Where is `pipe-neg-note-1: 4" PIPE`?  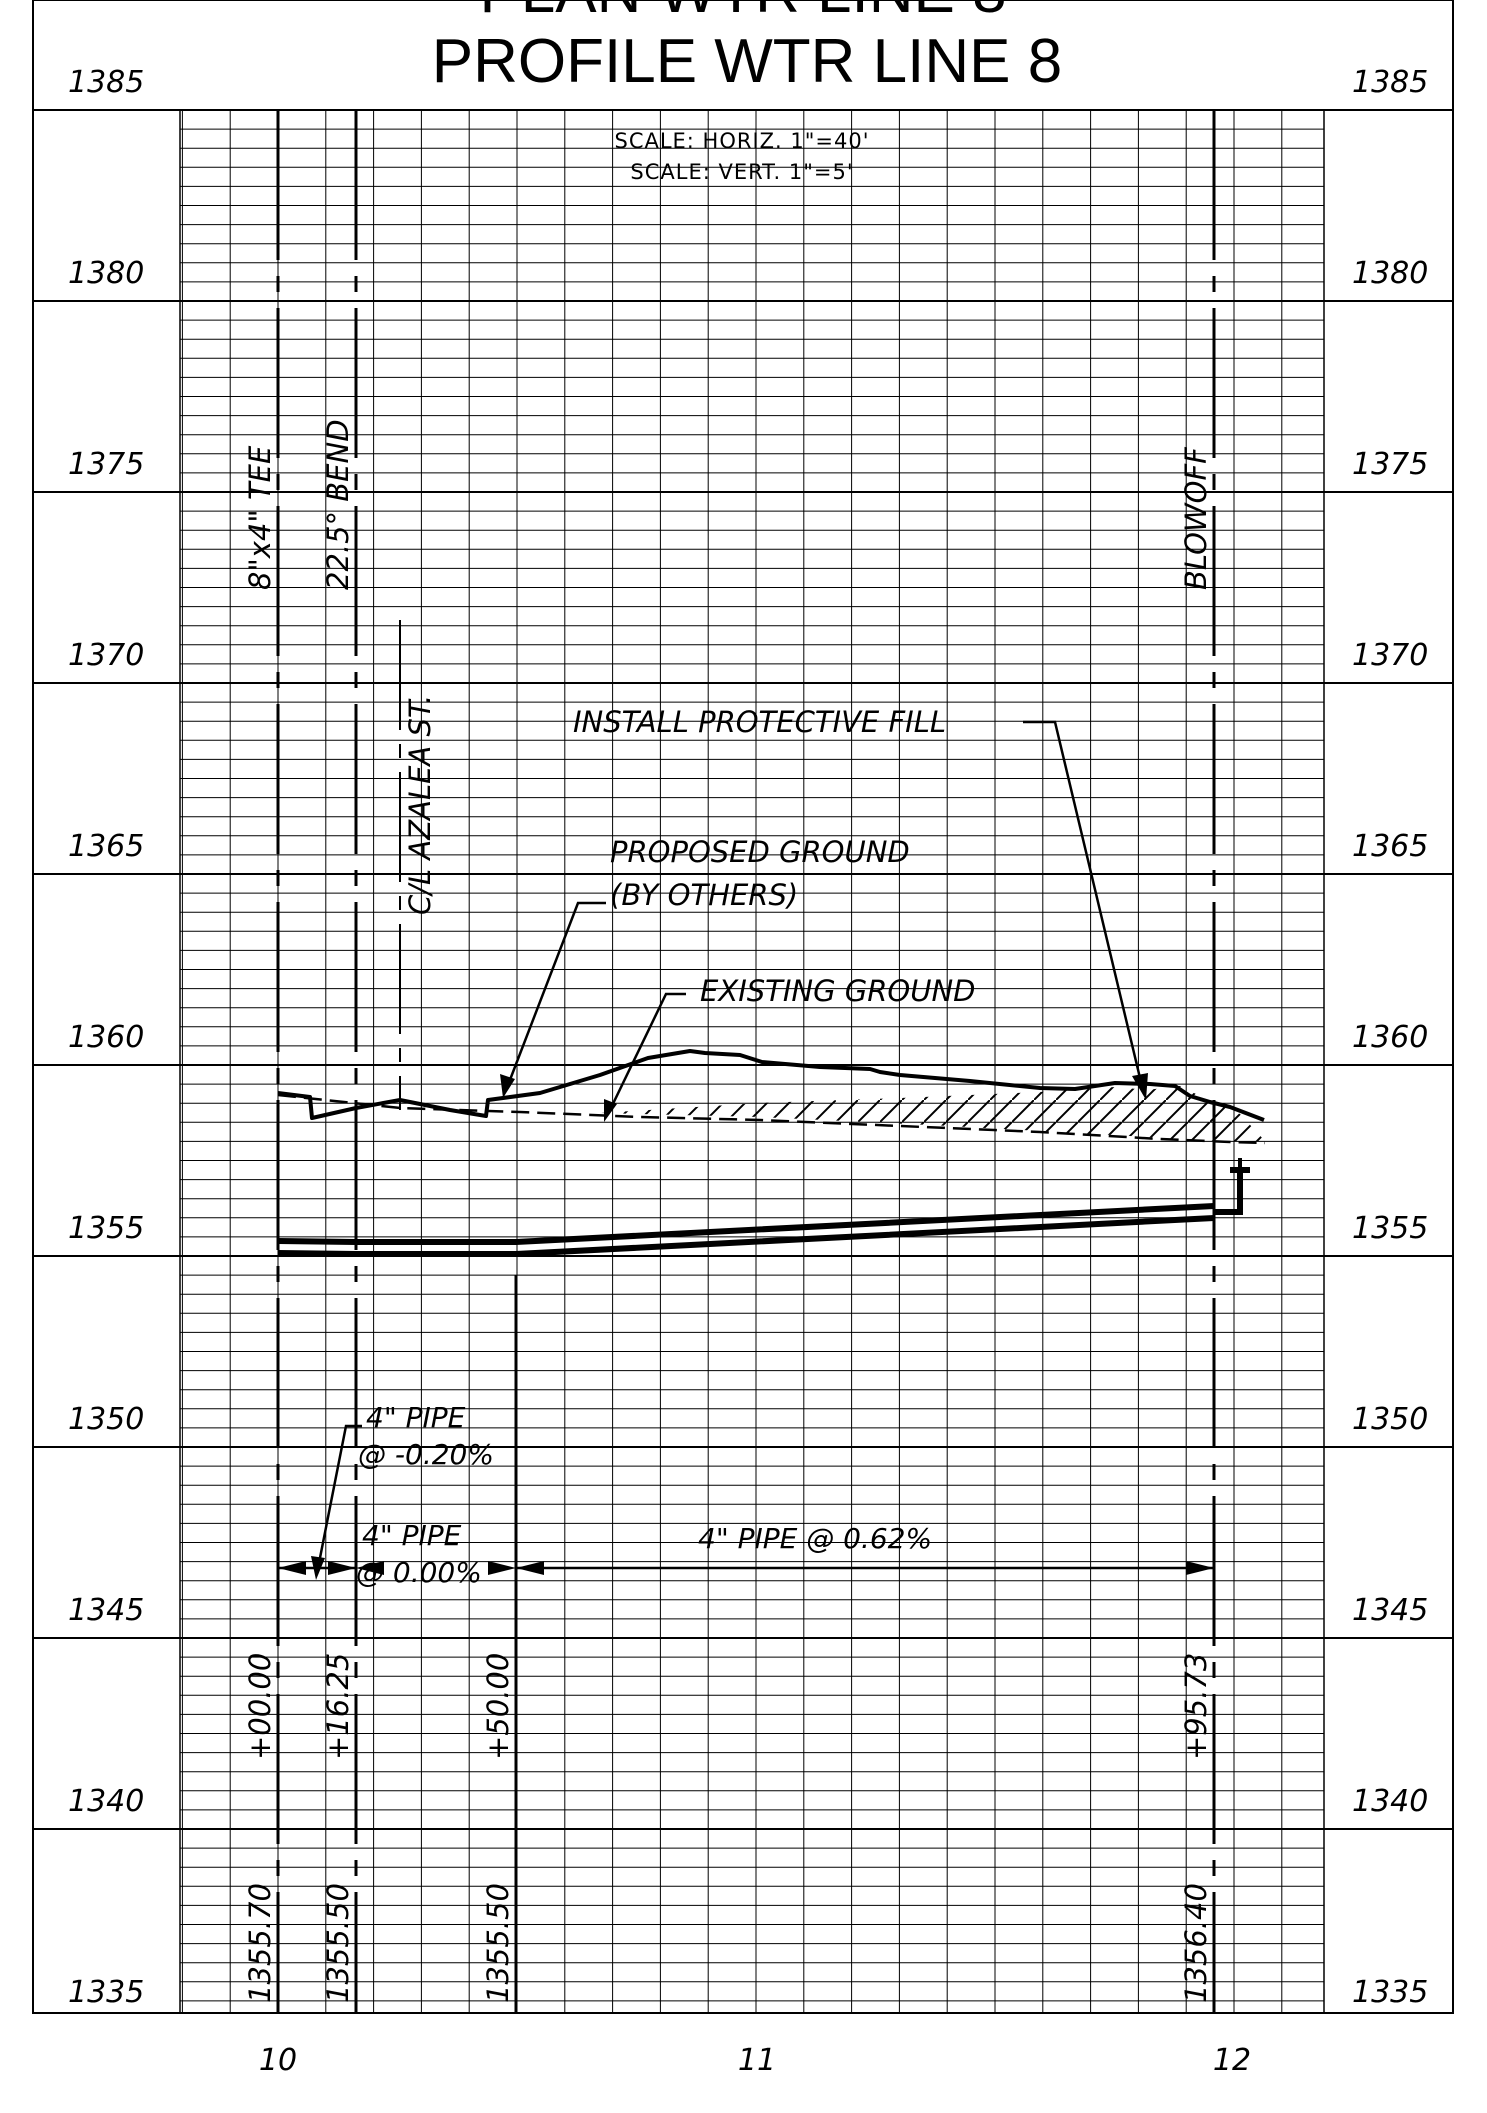 pipe-neg-note-1: 4" PIPE is located at coordinates (416, 1417).